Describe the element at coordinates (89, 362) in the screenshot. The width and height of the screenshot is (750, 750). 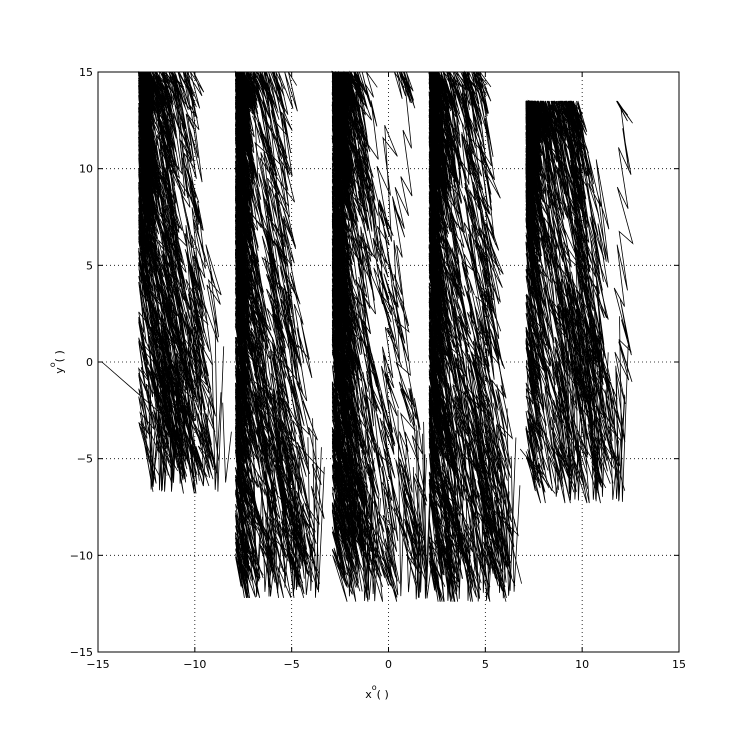
I see `y-tick-label: 0` at that location.